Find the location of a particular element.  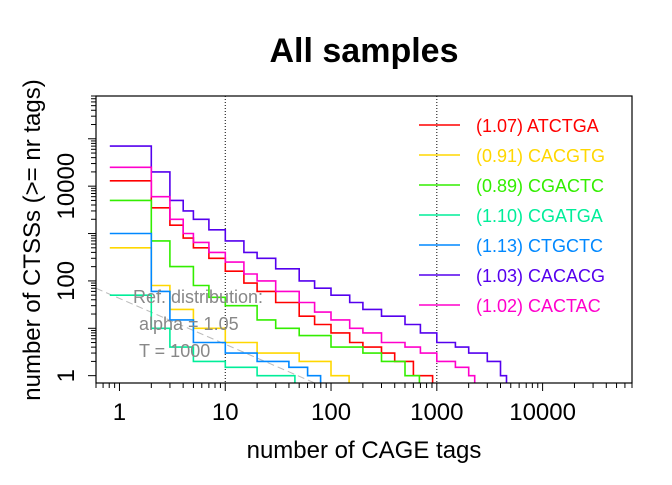

y-tick-label-2: 10000 is located at coordinates (66, 186).